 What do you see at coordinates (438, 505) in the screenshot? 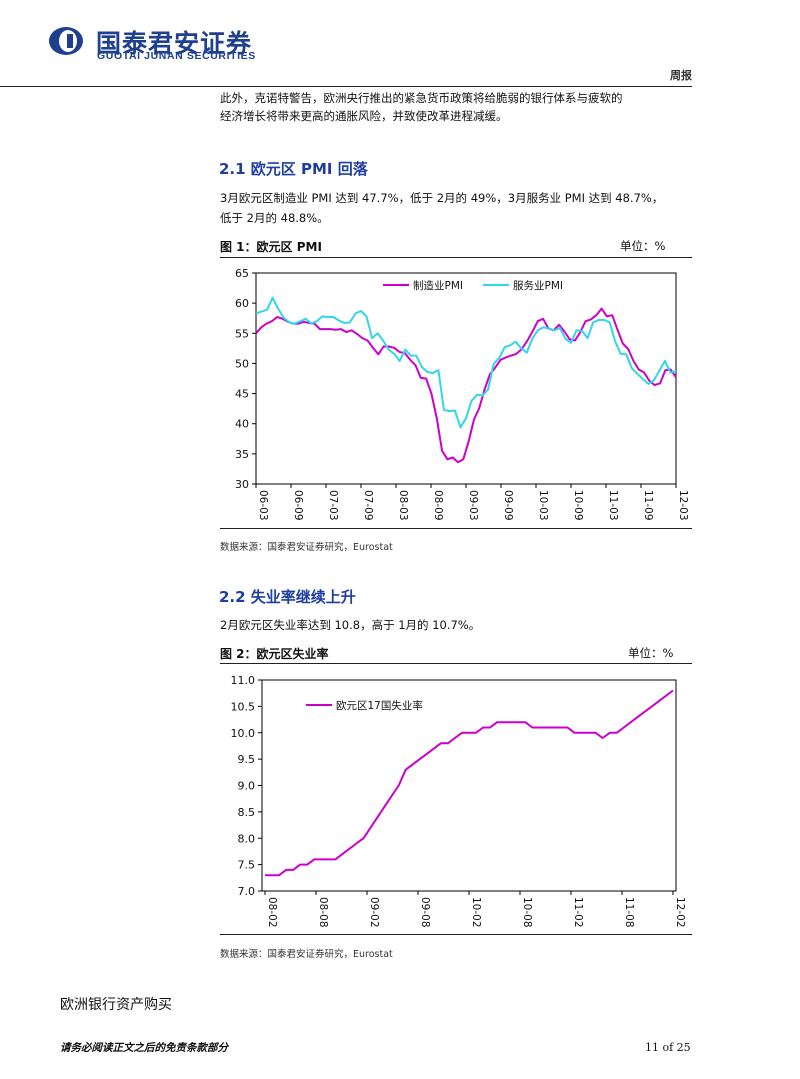
I see `x-tick-label: 08-09` at bounding box center [438, 505].